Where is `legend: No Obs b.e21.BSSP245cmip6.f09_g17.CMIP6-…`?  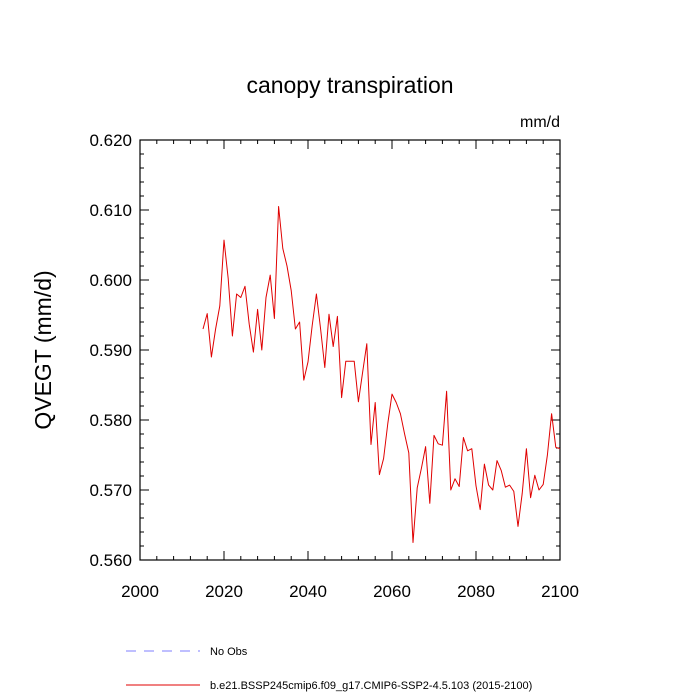
legend: No Obs b.e21.BSSP245cmip6.f09_g17.CMIP6-… is located at coordinates (329, 669).